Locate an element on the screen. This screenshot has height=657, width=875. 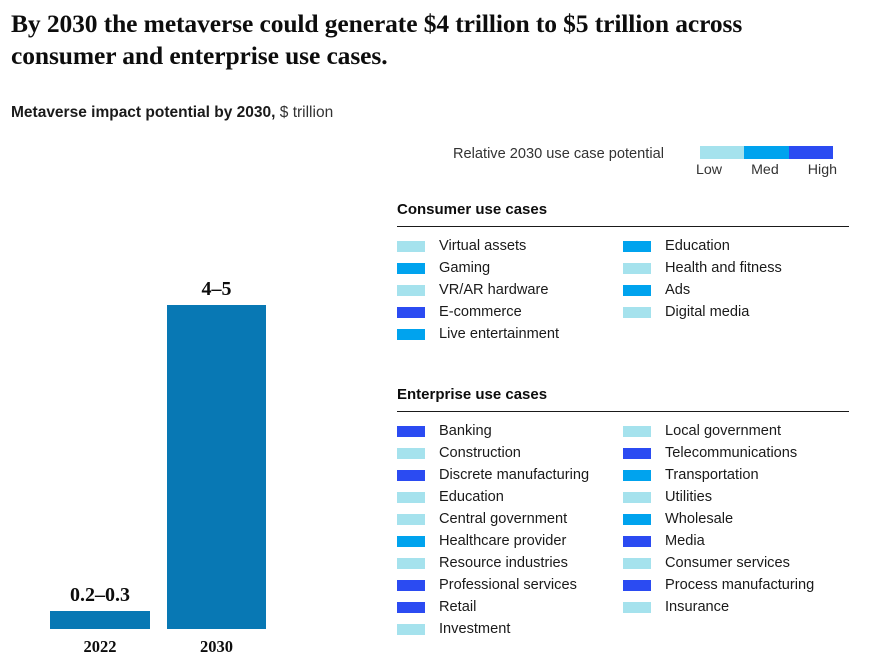
legend-item-label: Central government is located at coordinates (503, 519).